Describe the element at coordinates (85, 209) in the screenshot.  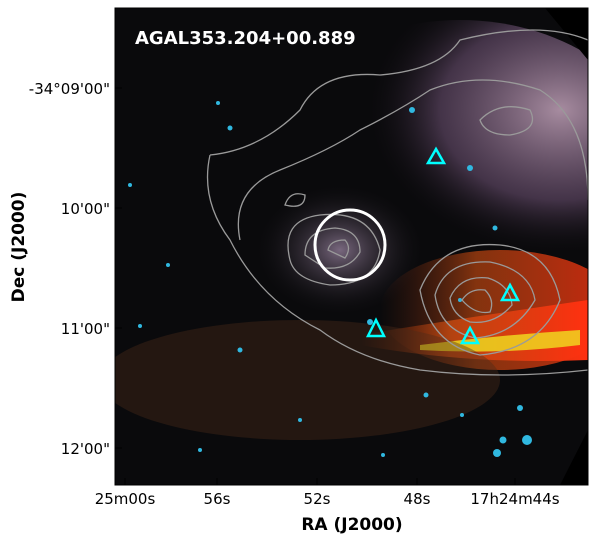
I see `y-tick-label: 10'00"` at that location.